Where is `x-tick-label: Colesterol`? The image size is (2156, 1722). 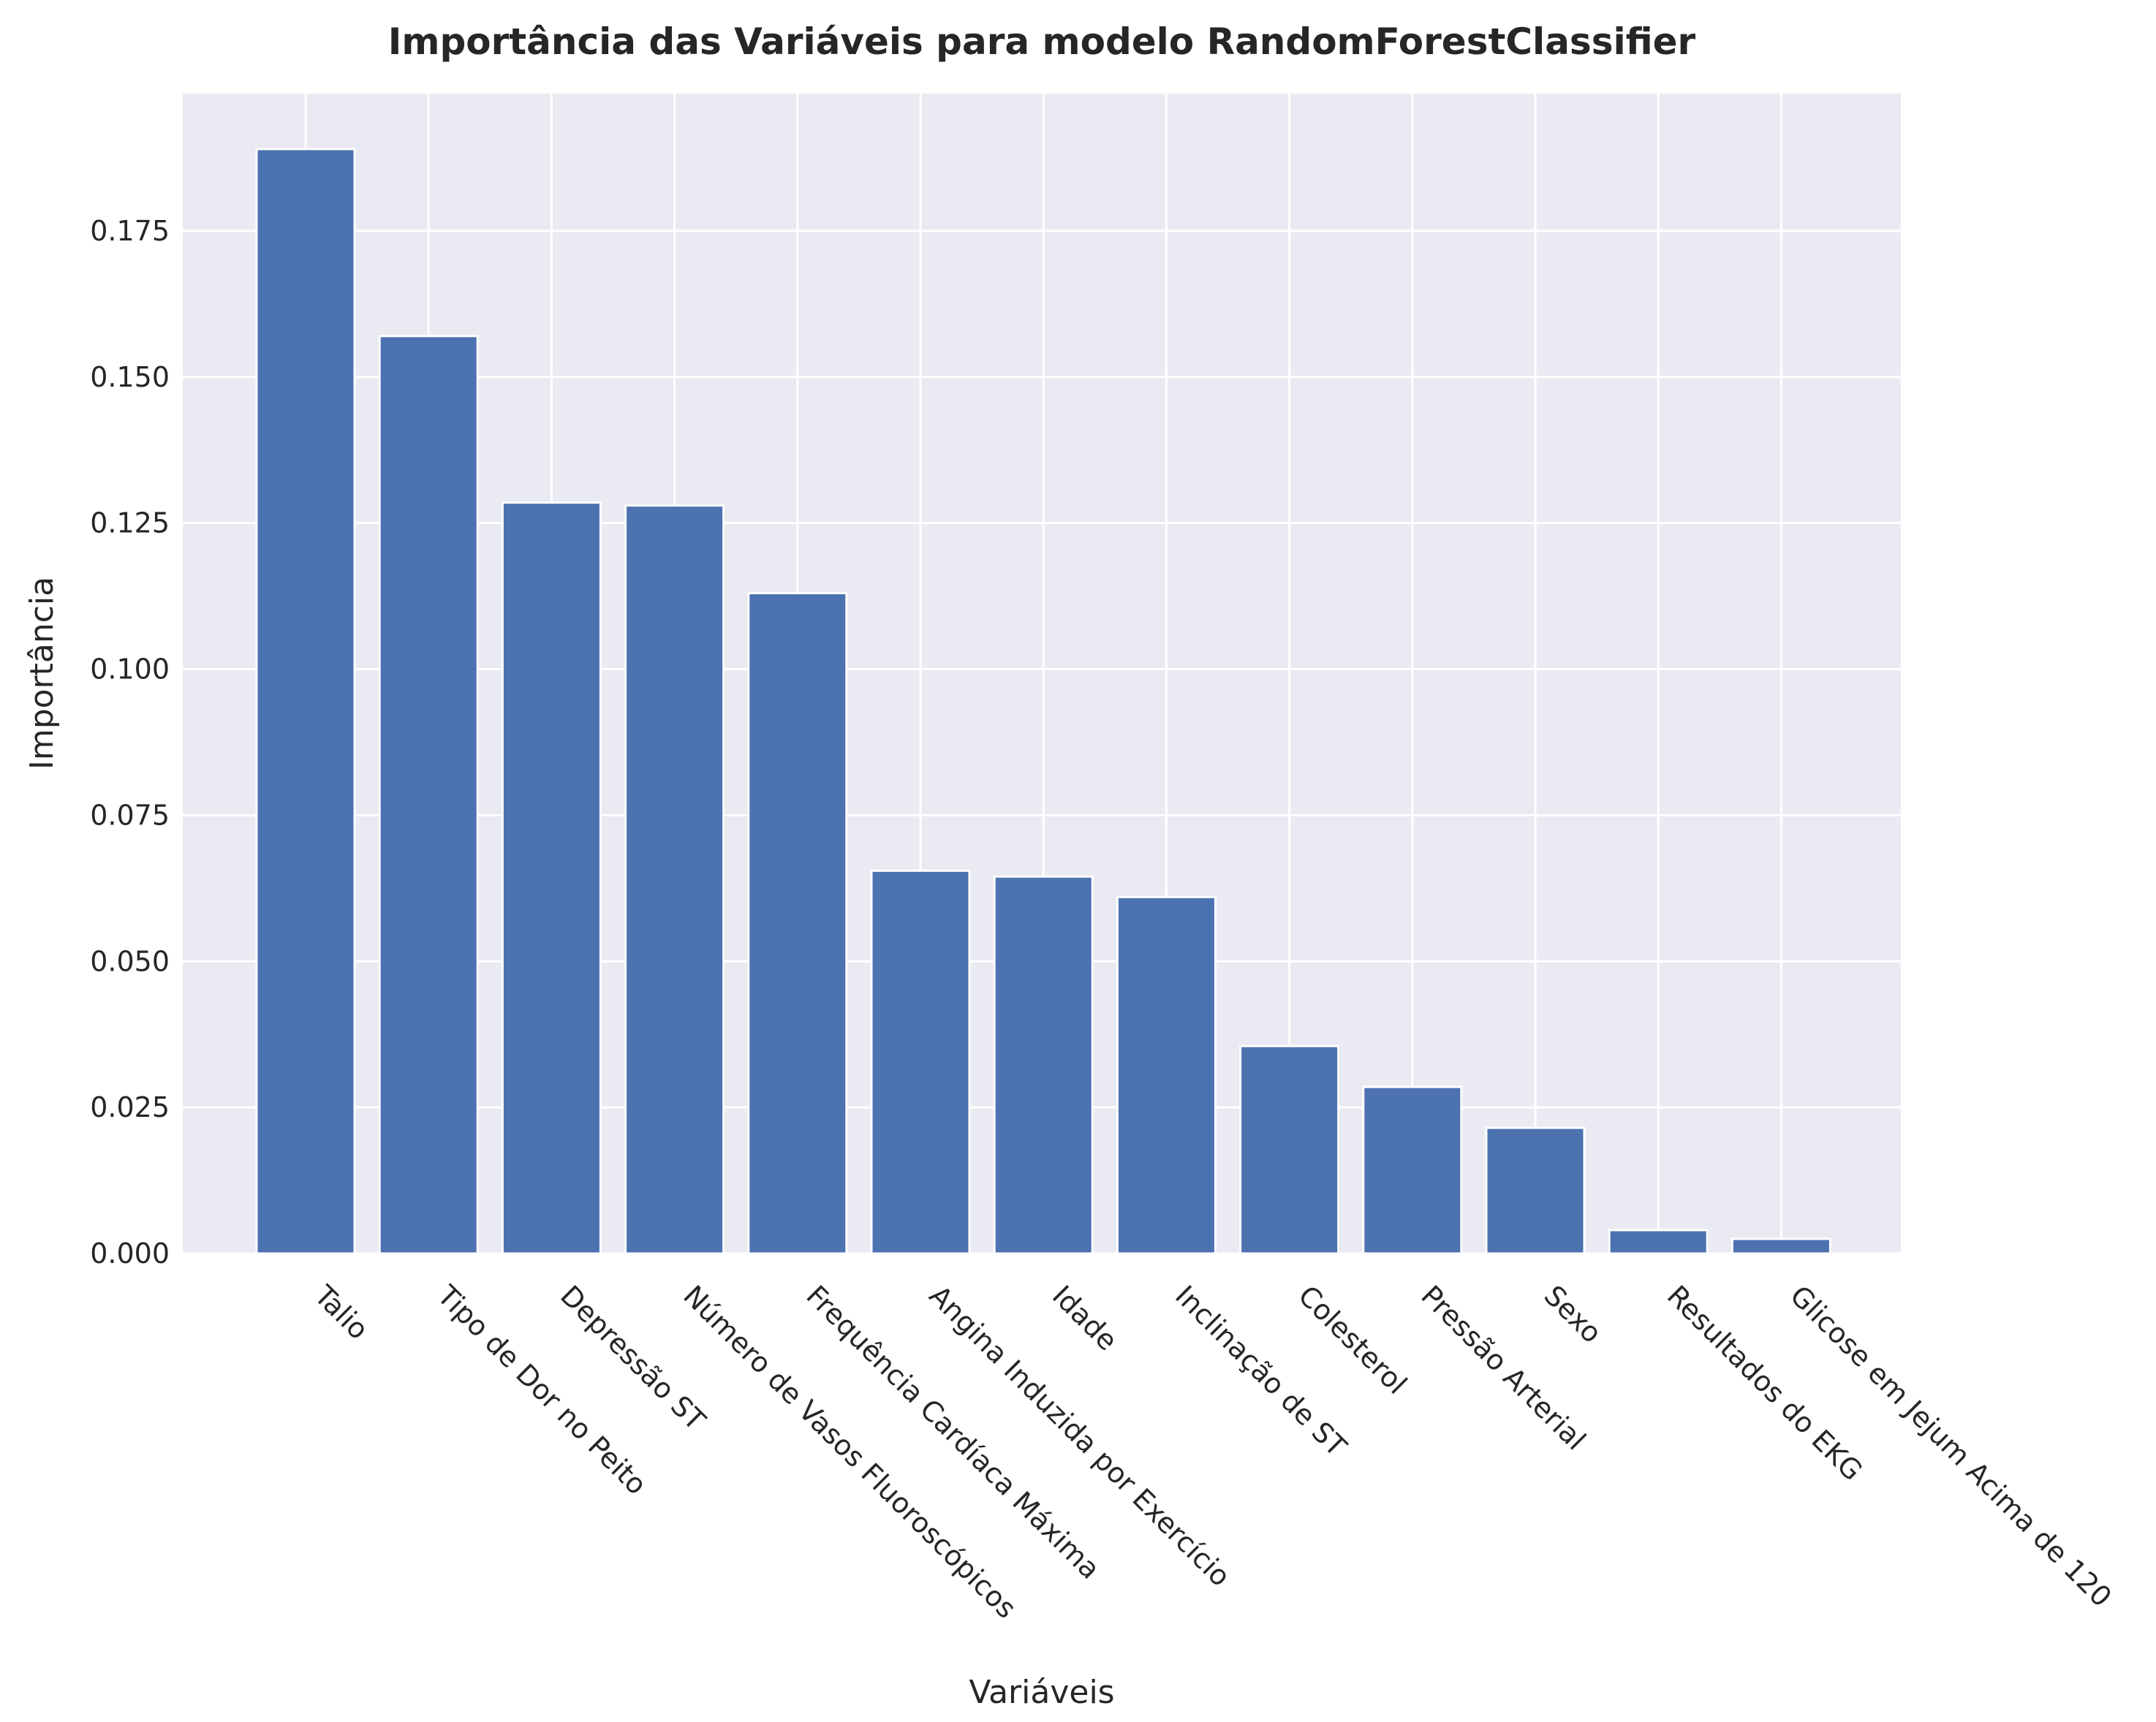 x-tick-label: Colesterol is located at coordinates (1352, 1339).